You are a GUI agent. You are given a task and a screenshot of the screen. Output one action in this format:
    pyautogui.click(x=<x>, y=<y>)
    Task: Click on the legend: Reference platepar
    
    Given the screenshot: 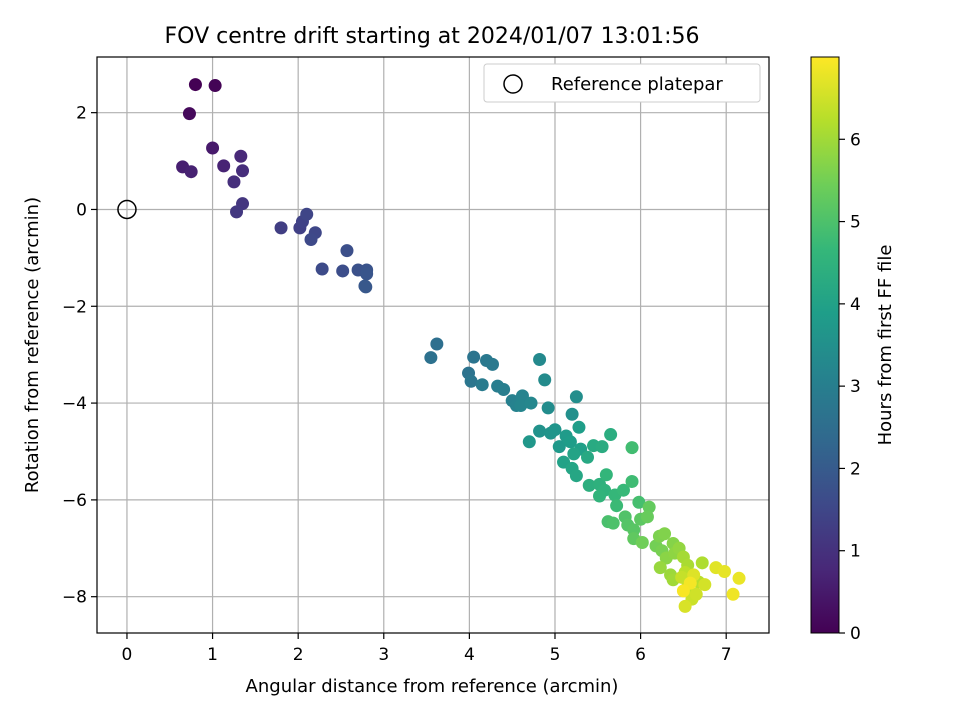 What is the action you would take?
    pyautogui.click(x=622, y=83)
    